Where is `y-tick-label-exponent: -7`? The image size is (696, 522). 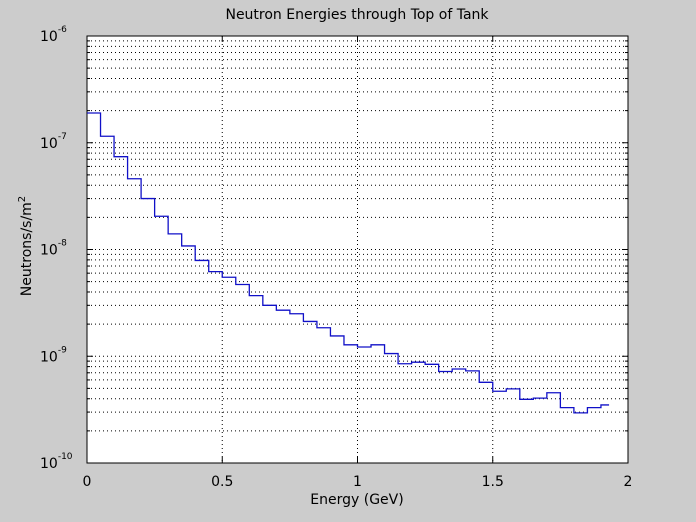
y-tick-label-exponent: -7 is located at coordinates (62, 137).